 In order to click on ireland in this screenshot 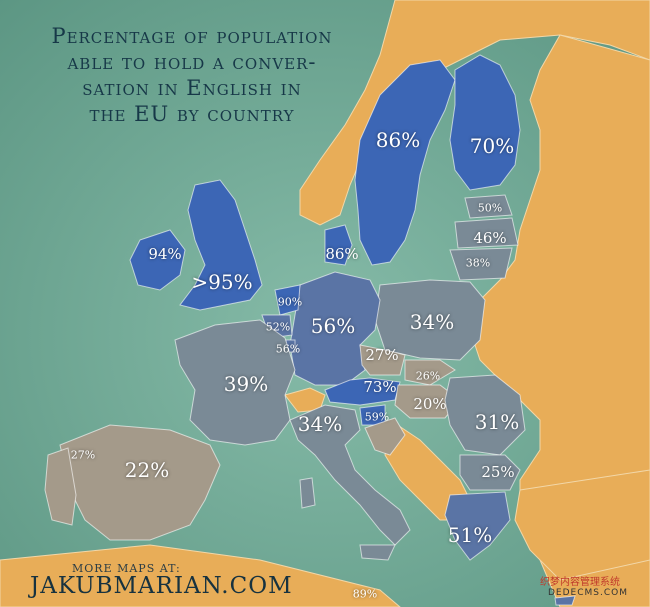, I will do `click(157, 260)`.